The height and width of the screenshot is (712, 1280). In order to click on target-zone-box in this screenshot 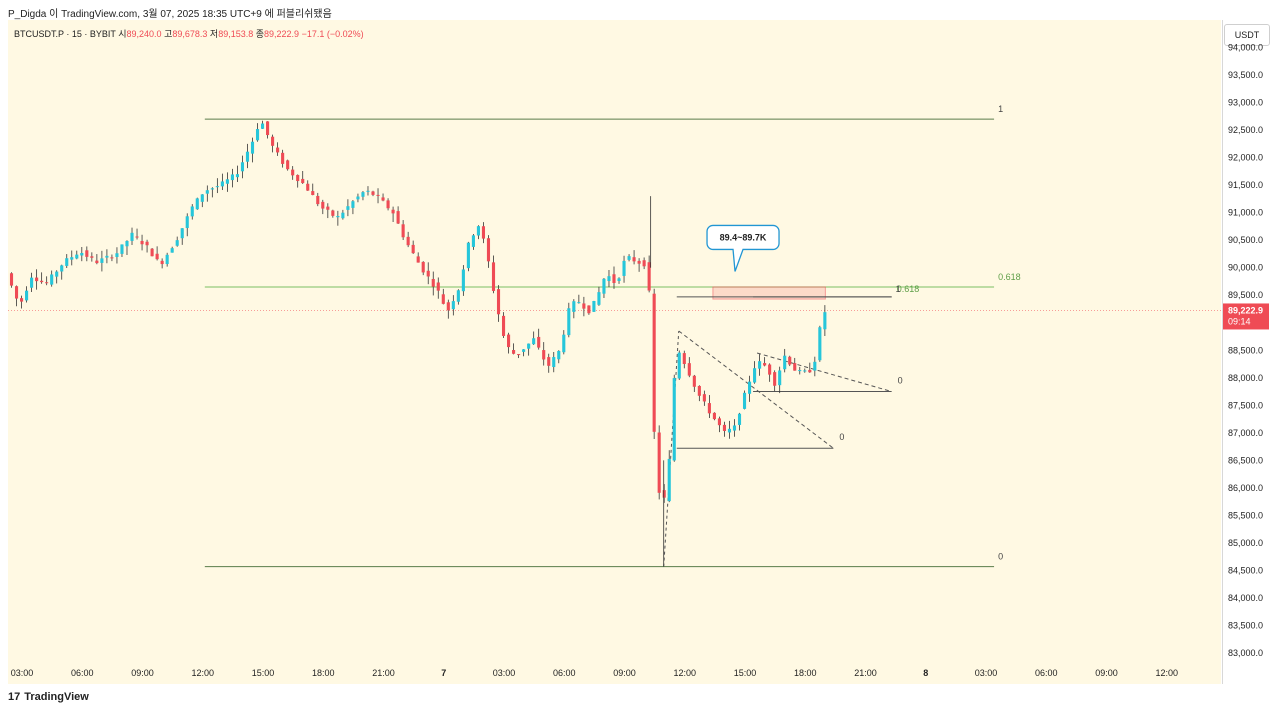, I will do `click(769, 293)`.